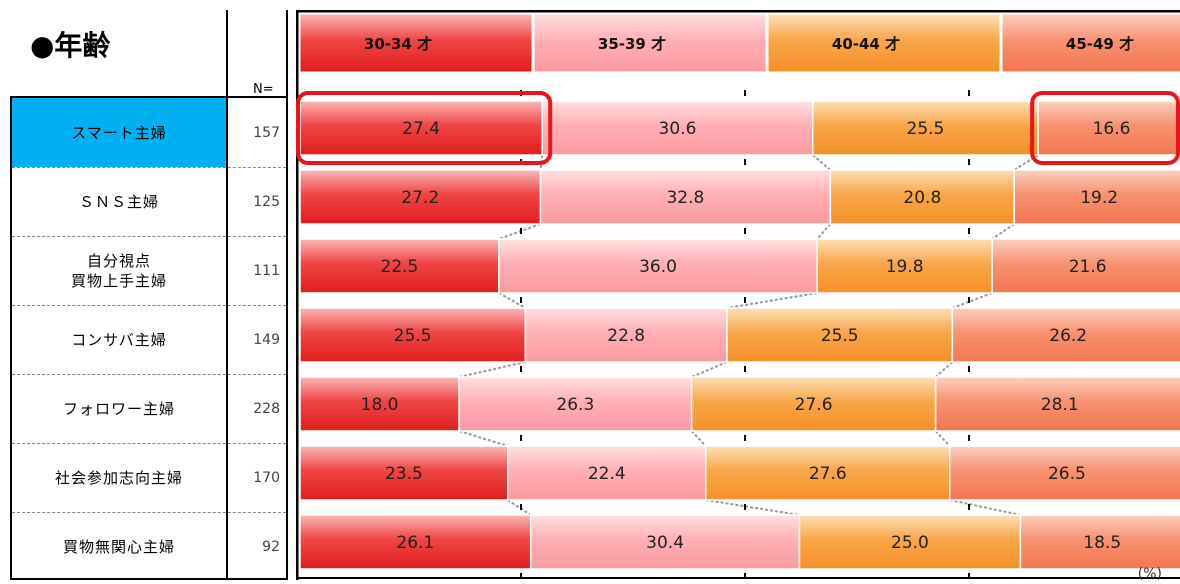  I want to click on data-label: 26.5, so click(1067, 474).